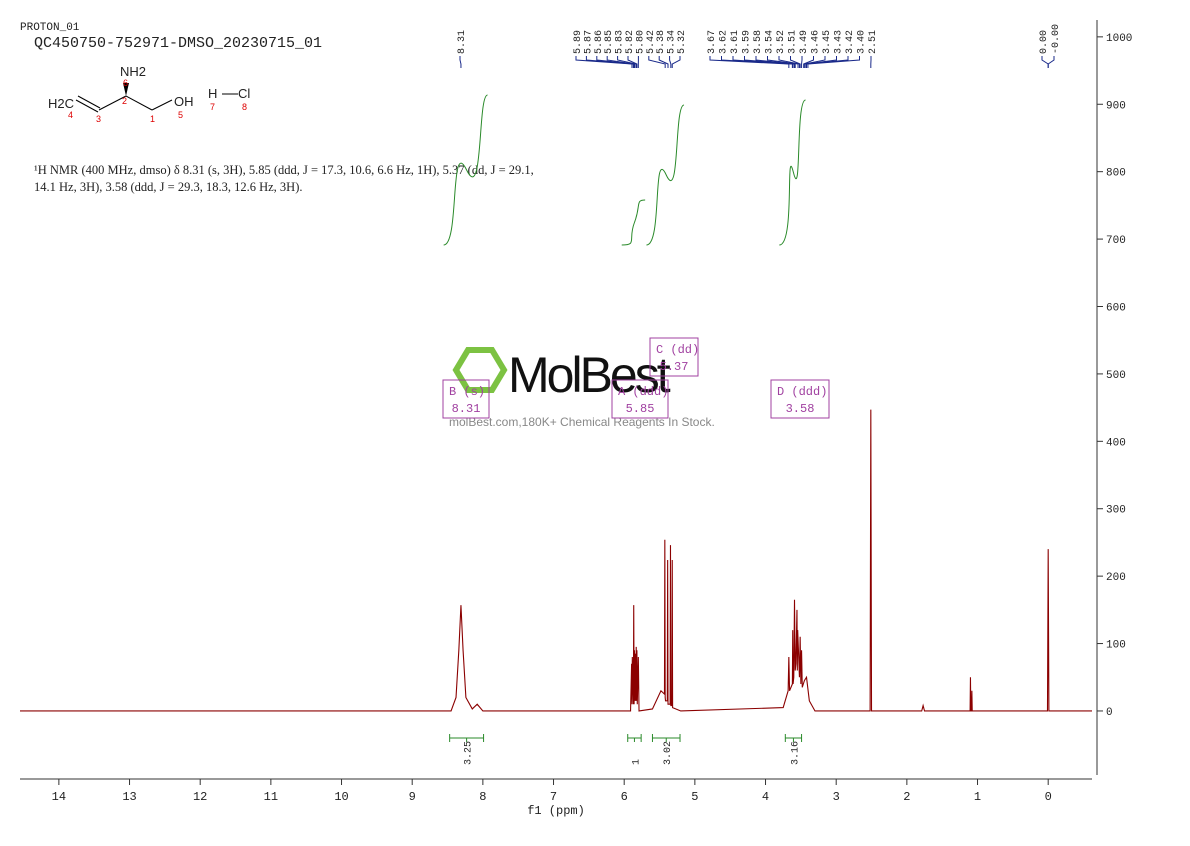  Describe the element at coordinates (640, 42) in the screenshot. I see `peak-label: 5.80` at that location.